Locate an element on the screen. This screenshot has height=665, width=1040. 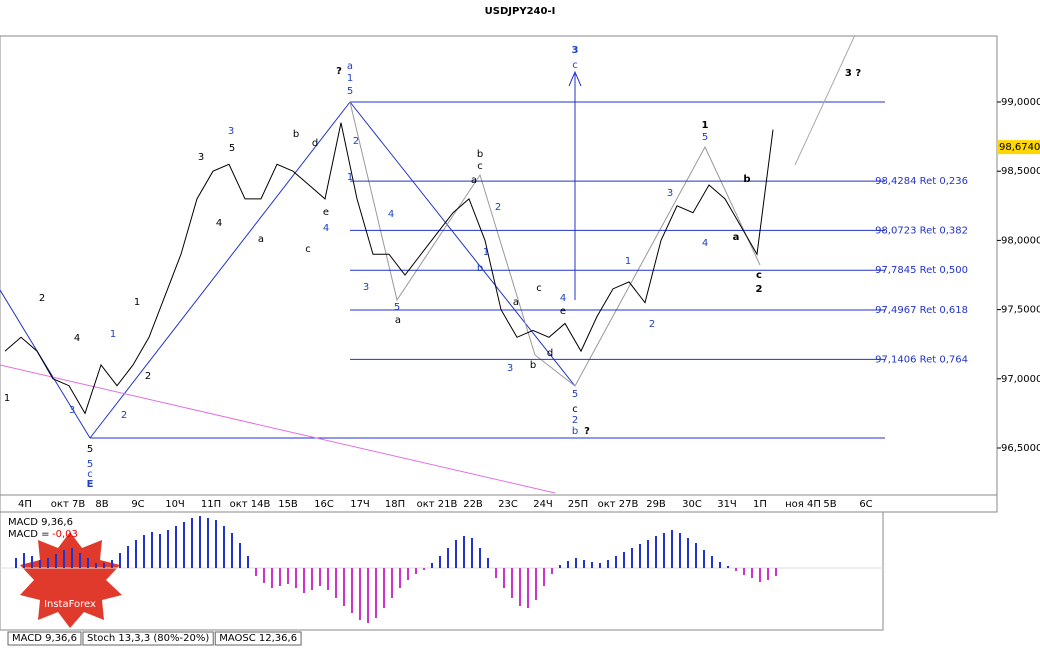
date-label: 6С is located at coordinates (865, 504).